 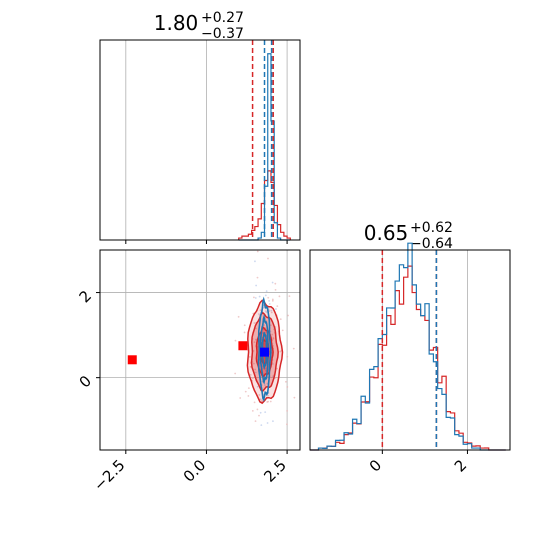 I want to click on title-param-2-minus: −0.64, so click(x=431, y=244).